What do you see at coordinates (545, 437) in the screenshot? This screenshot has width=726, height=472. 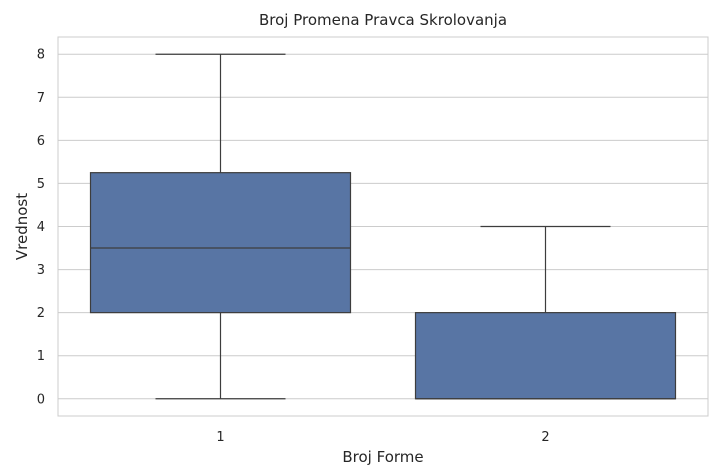 I see `x-tick-label: 2` at bounding box center [545, 437].